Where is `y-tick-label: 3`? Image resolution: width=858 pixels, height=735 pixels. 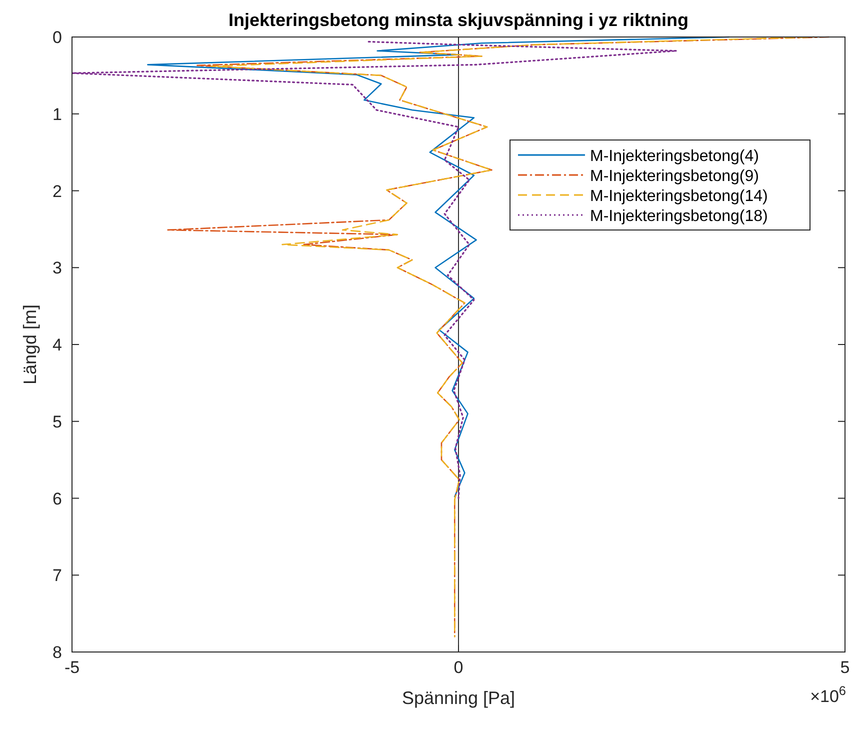 y-tick-label: 3 is located at coordinates (57, 268).